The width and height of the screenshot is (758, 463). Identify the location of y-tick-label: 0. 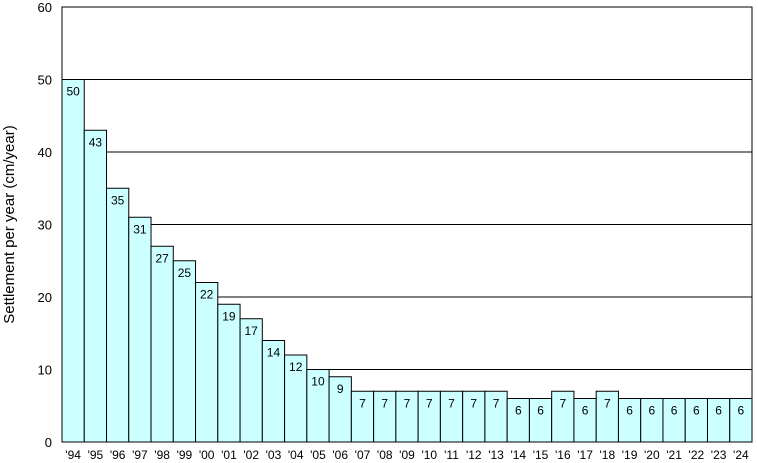
(48, 442).